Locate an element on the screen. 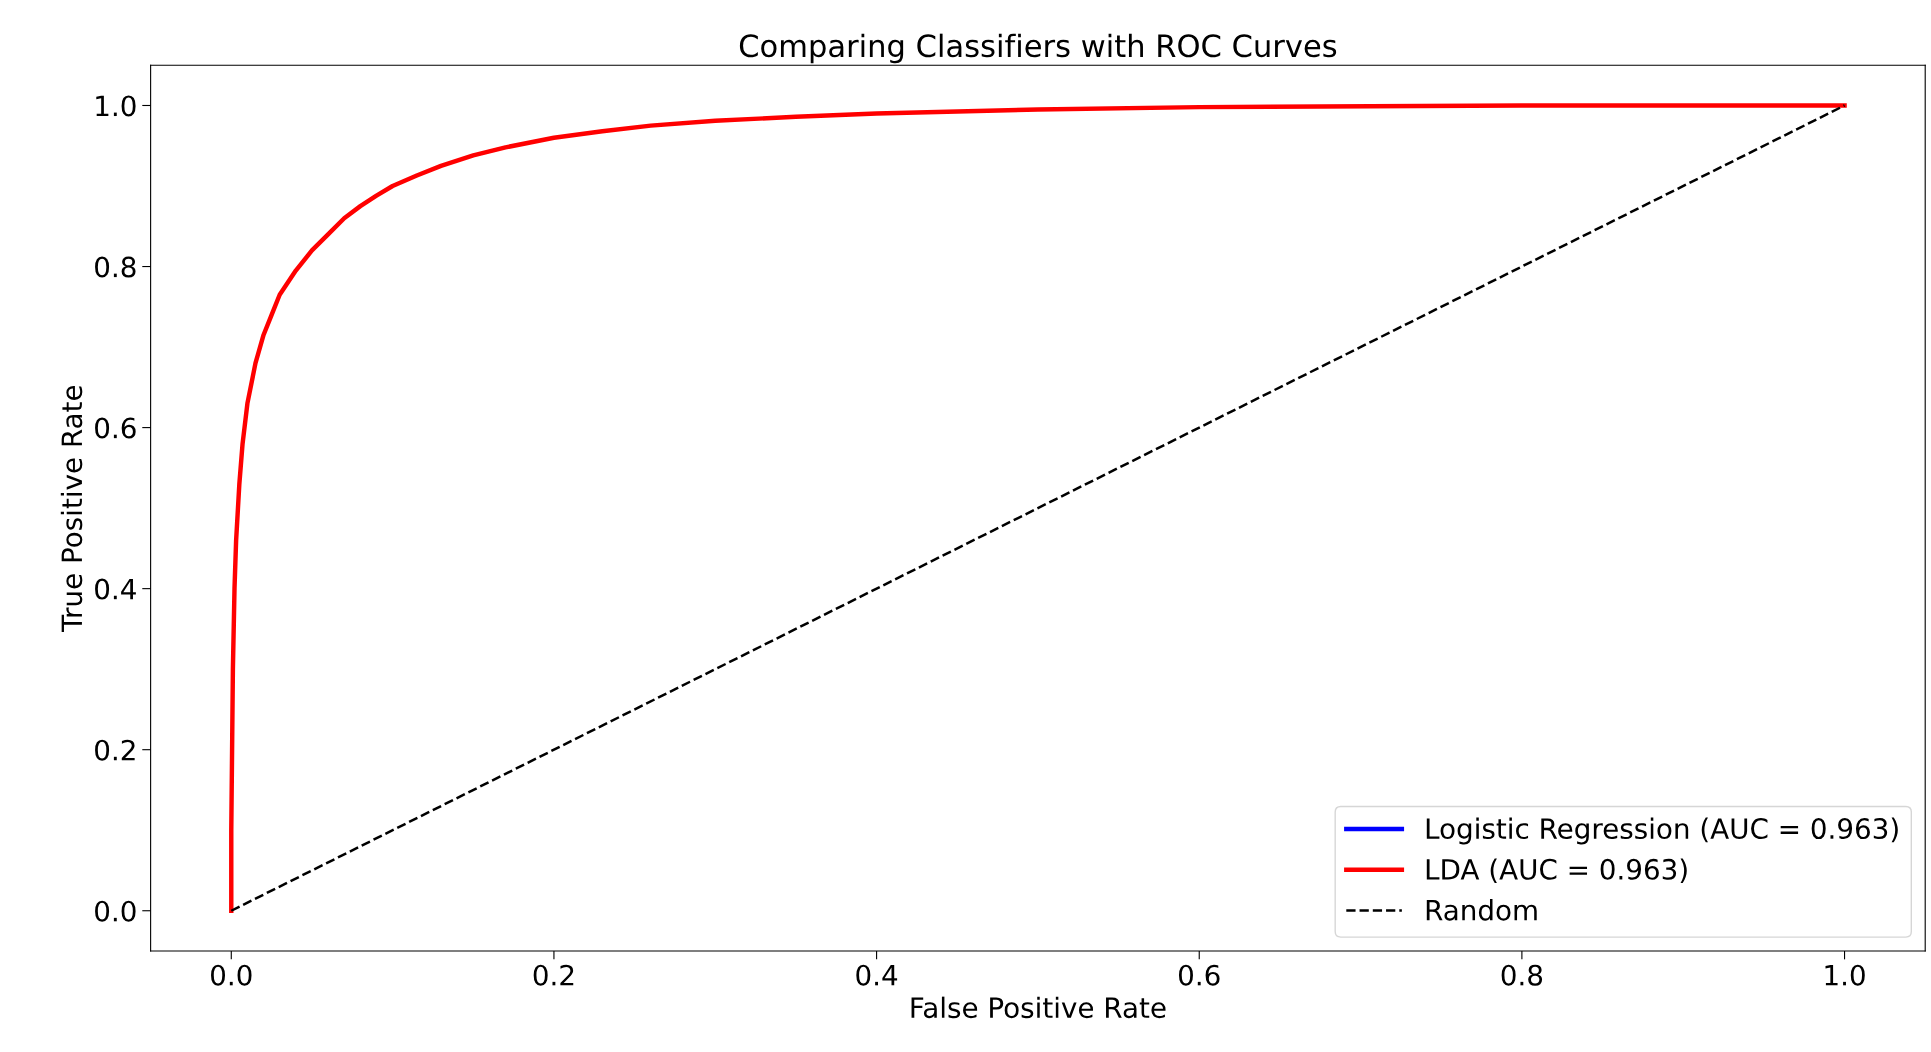 The height and width of the screenshot is (1052, 1931). y-tick-label: 0.0 is located at coordinates (115, 911).